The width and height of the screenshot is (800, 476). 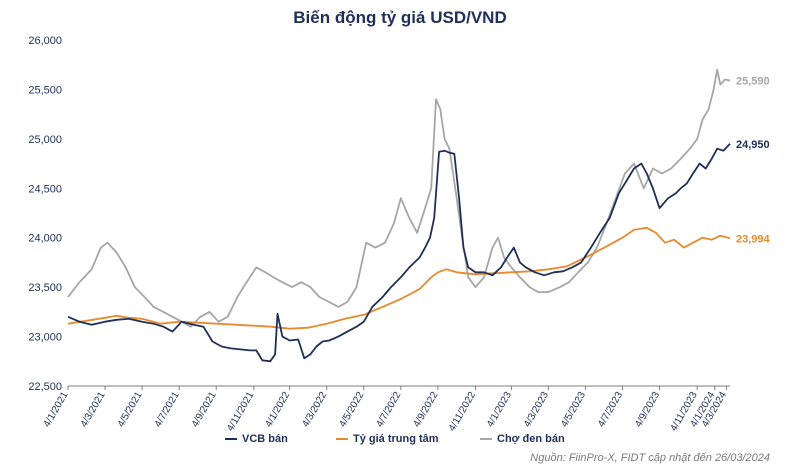 What do you see at coordinates (241, 412) in the screenshot?
I see `x-tick-label: 4/11/2021` at bounding box center [241, 412].